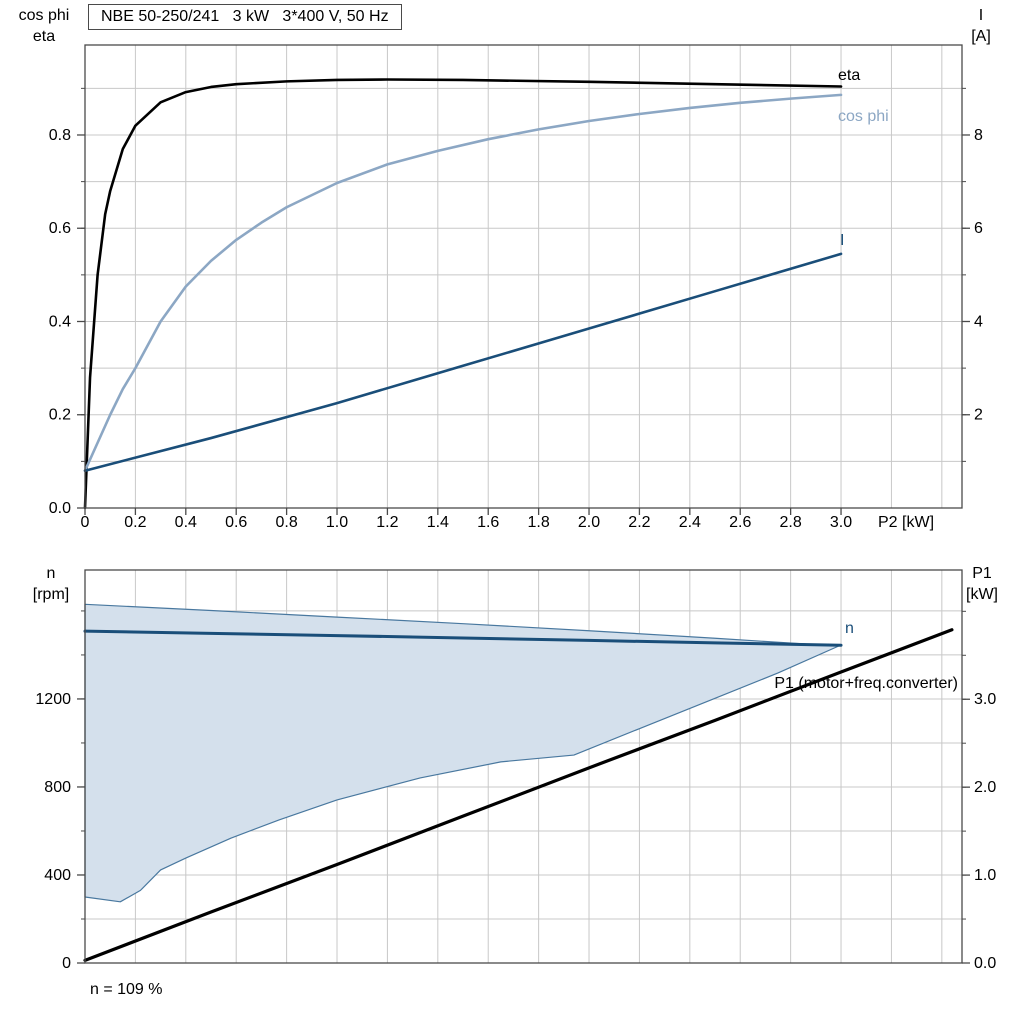 This screenshot has height=1024, width=1024. What do you see at coordinates (978, 415) in the screenshot?
I see `right-tick-label: 2` at bounding box center [978, 415].